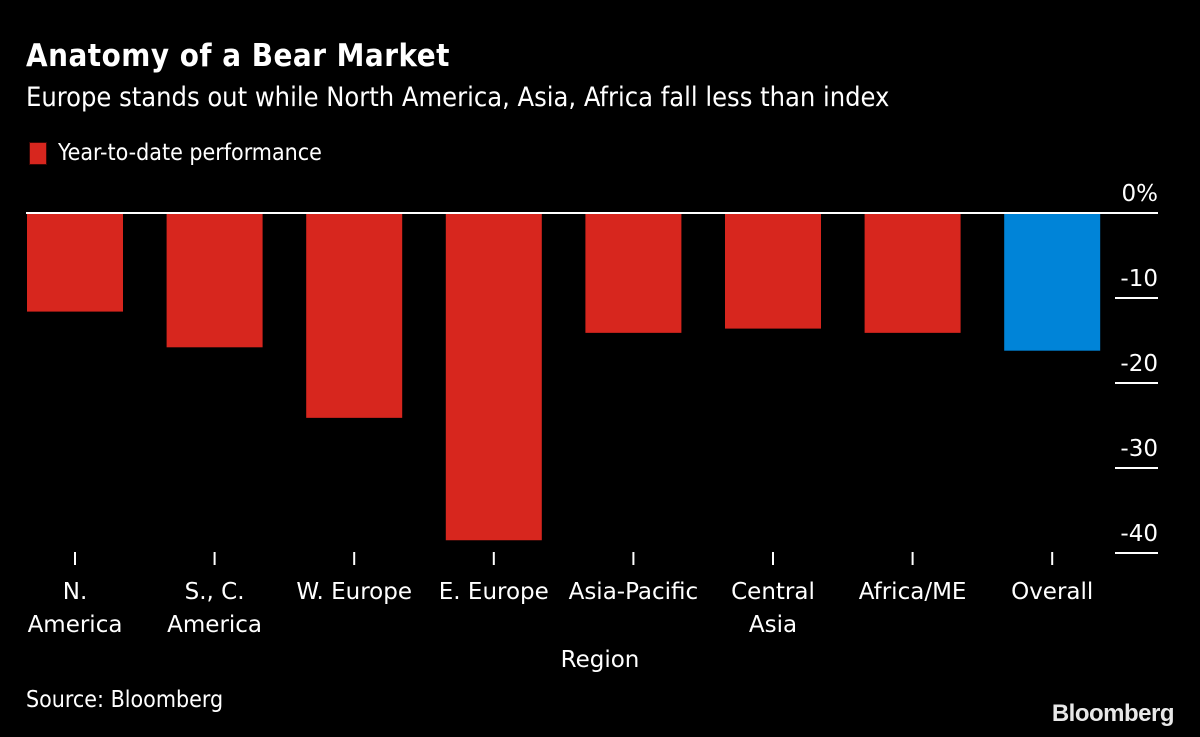  What do you see at coordinates (38, 153) in the screenshot?
I see `legend-swatch` at bounding box center [38, 153].